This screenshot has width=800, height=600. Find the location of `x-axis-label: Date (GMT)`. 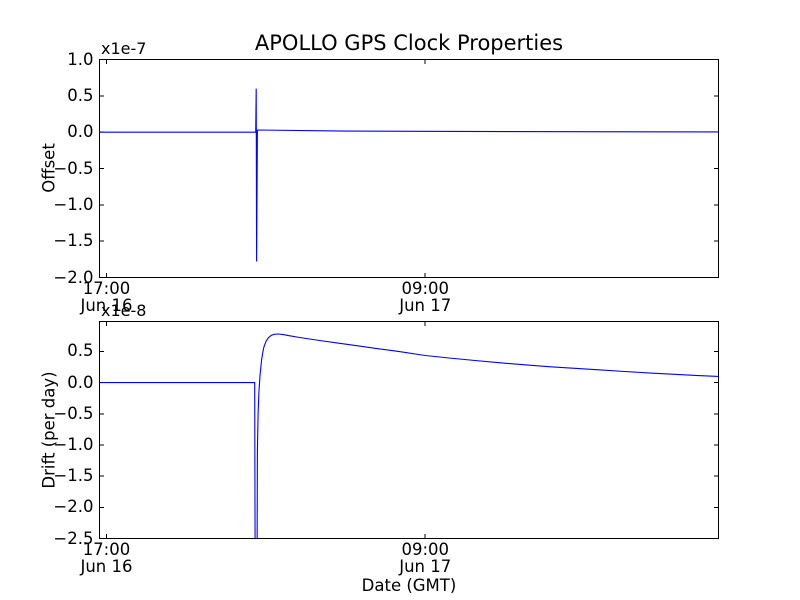

x-axis-label: Date (GMT) is located at coordinates (409, 585).